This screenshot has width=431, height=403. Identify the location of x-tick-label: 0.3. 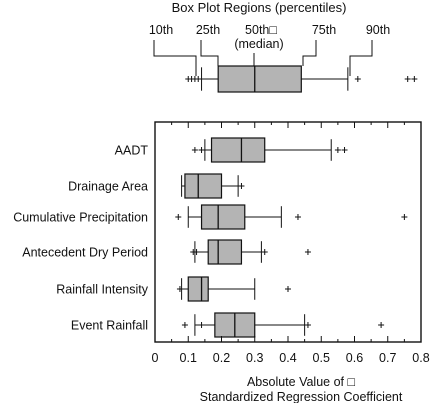
(254, 358).